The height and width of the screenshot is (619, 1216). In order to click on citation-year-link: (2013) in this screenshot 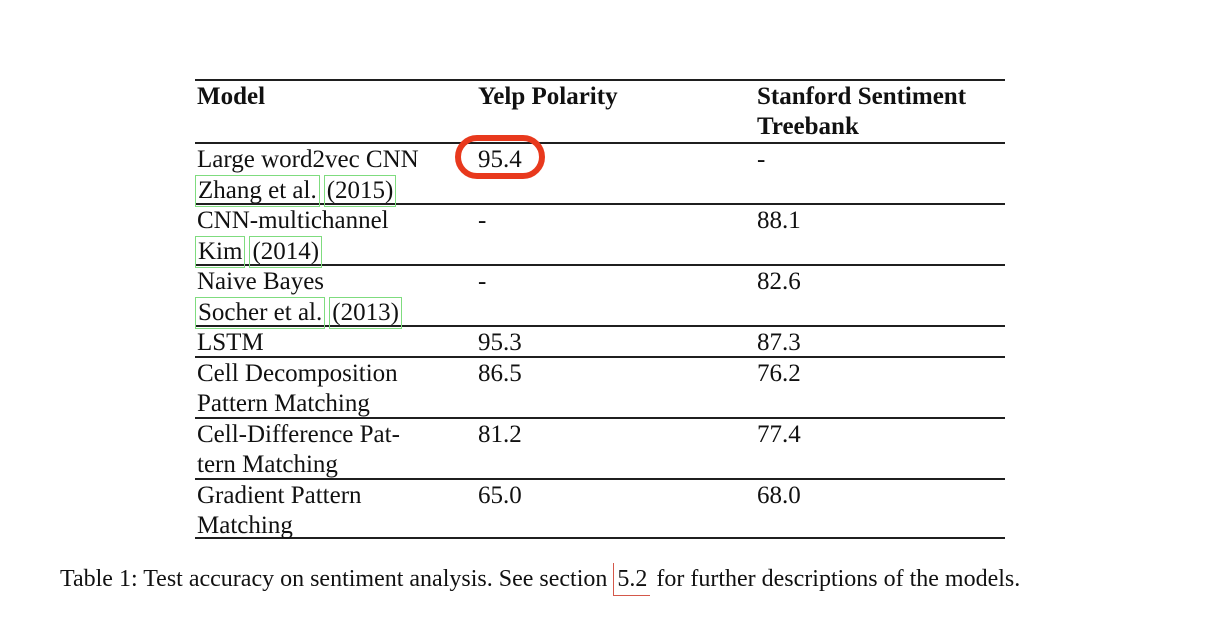, I will do `click(365, 313)`.